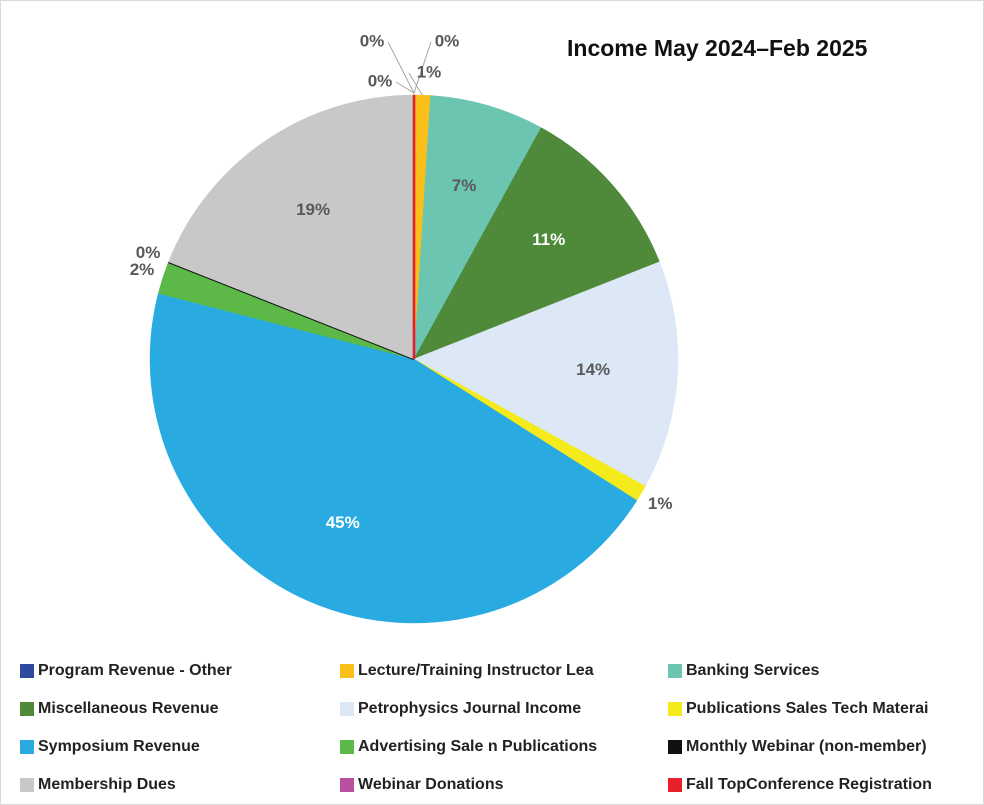  Describe the element at coordinates (107, 784) in the screenshot. I see `legend-label: Membership Dues` at that location.